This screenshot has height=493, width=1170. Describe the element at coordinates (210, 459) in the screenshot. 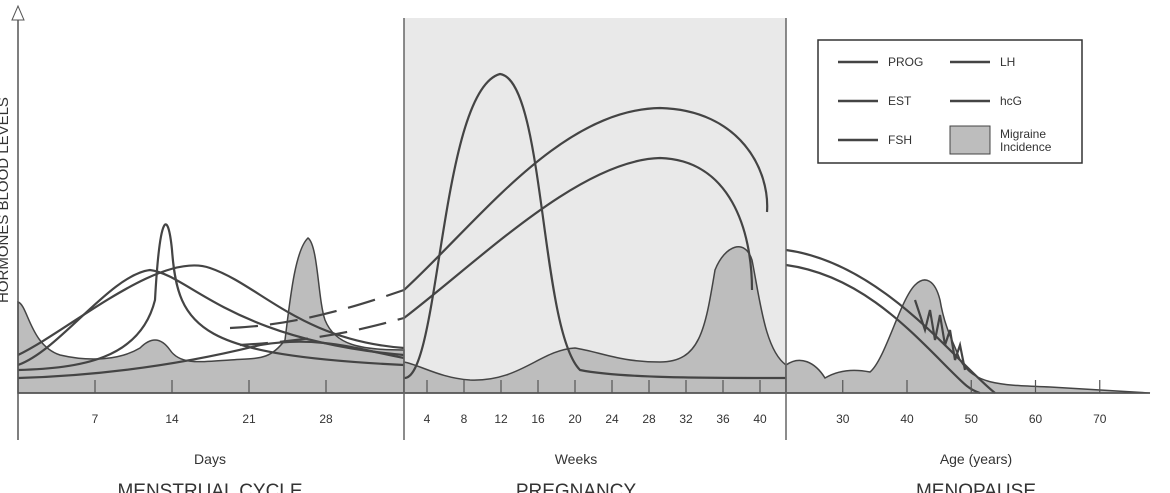

I see `axis-label: Days` at that location.